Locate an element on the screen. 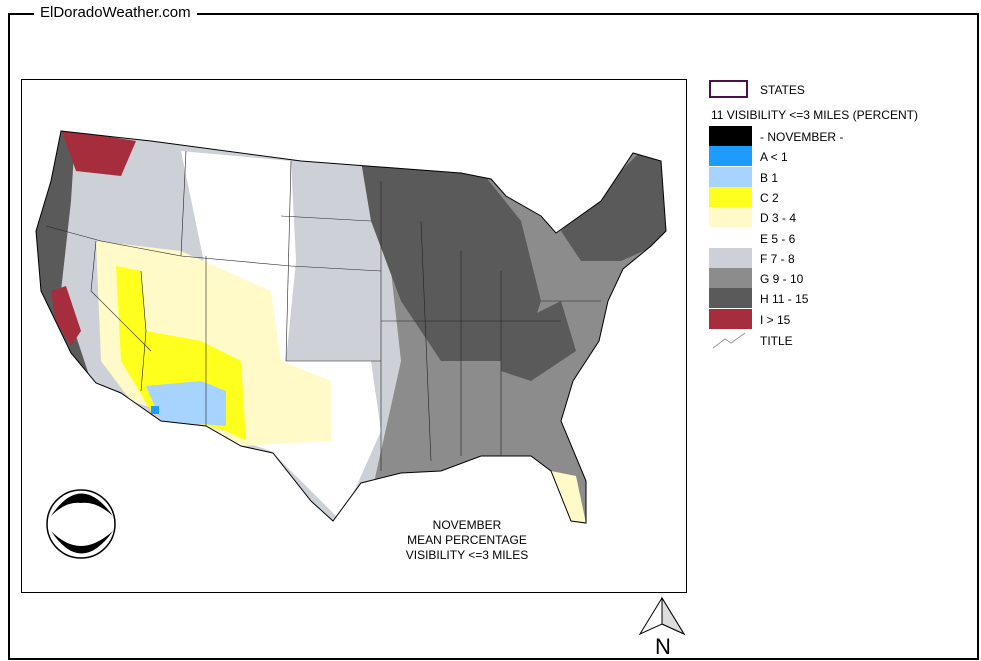 The height and width of the screenshot is (661, 981). legend-label: C 2 is located at coordinates (769, 197).